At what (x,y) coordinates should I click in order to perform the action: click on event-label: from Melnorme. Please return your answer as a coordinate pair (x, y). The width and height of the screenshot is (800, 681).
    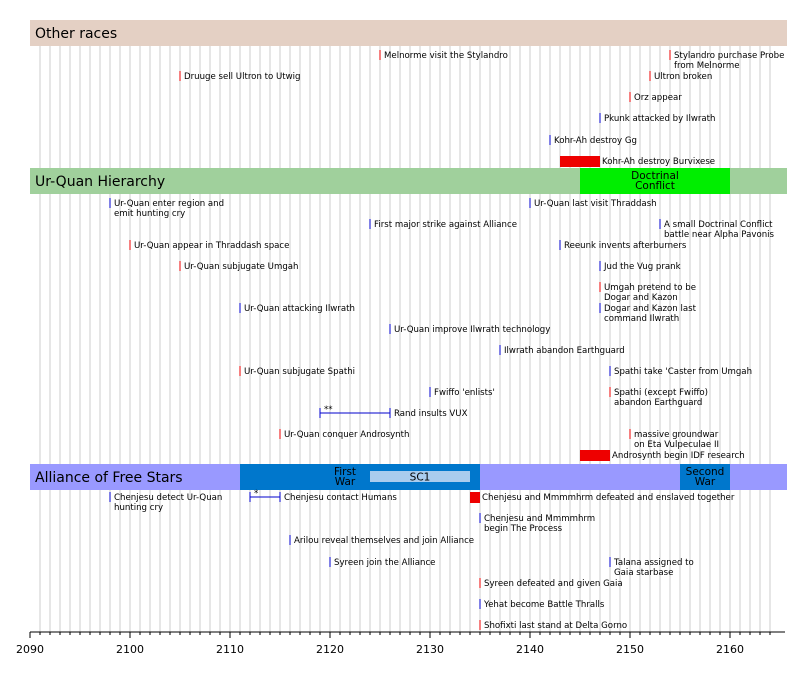
    Looking at the image, I should click on (707, 66).